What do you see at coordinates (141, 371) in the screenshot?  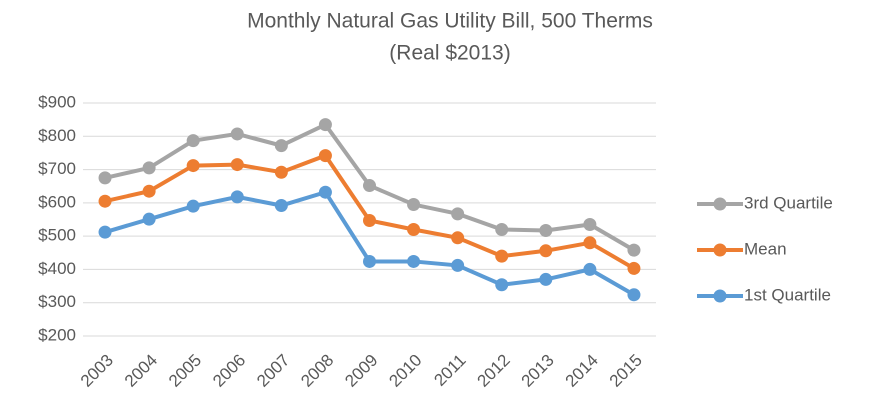 I see `x-tick-label: 2004` at bounding box center [141, 371].